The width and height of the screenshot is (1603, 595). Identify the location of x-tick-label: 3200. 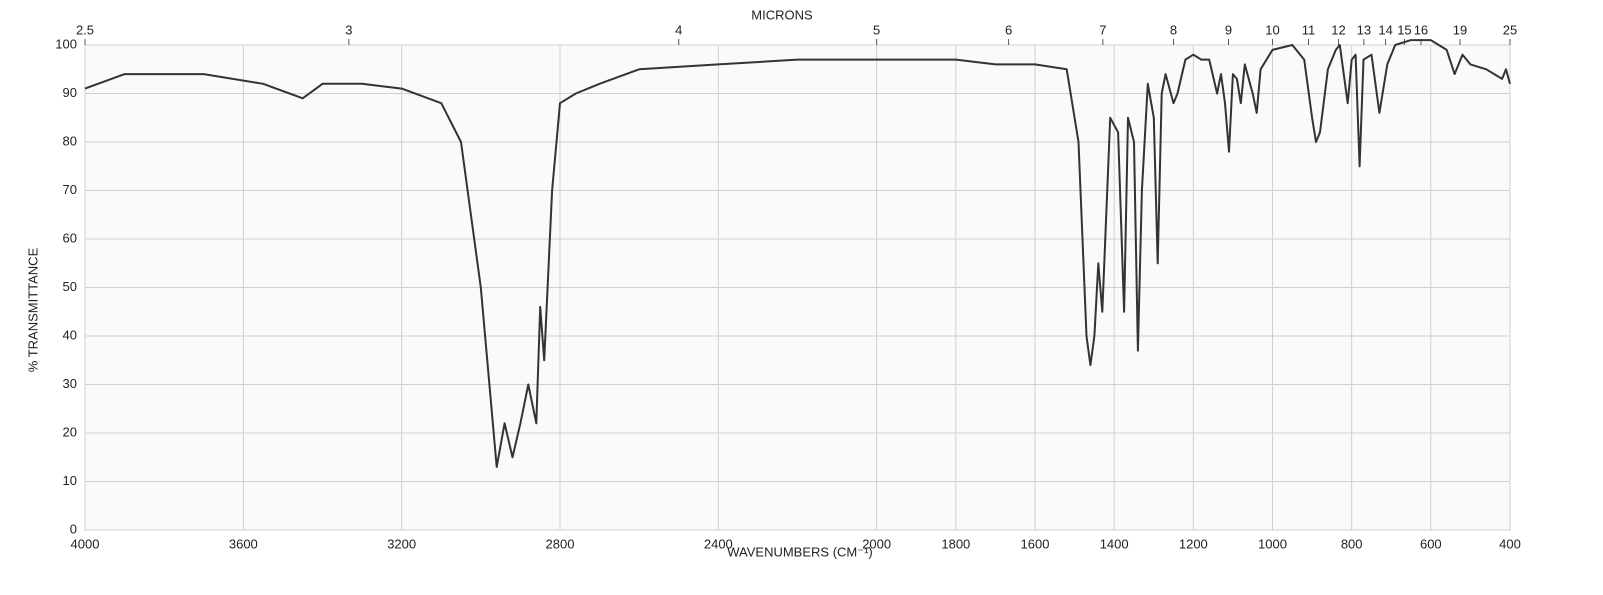
(401, 543).